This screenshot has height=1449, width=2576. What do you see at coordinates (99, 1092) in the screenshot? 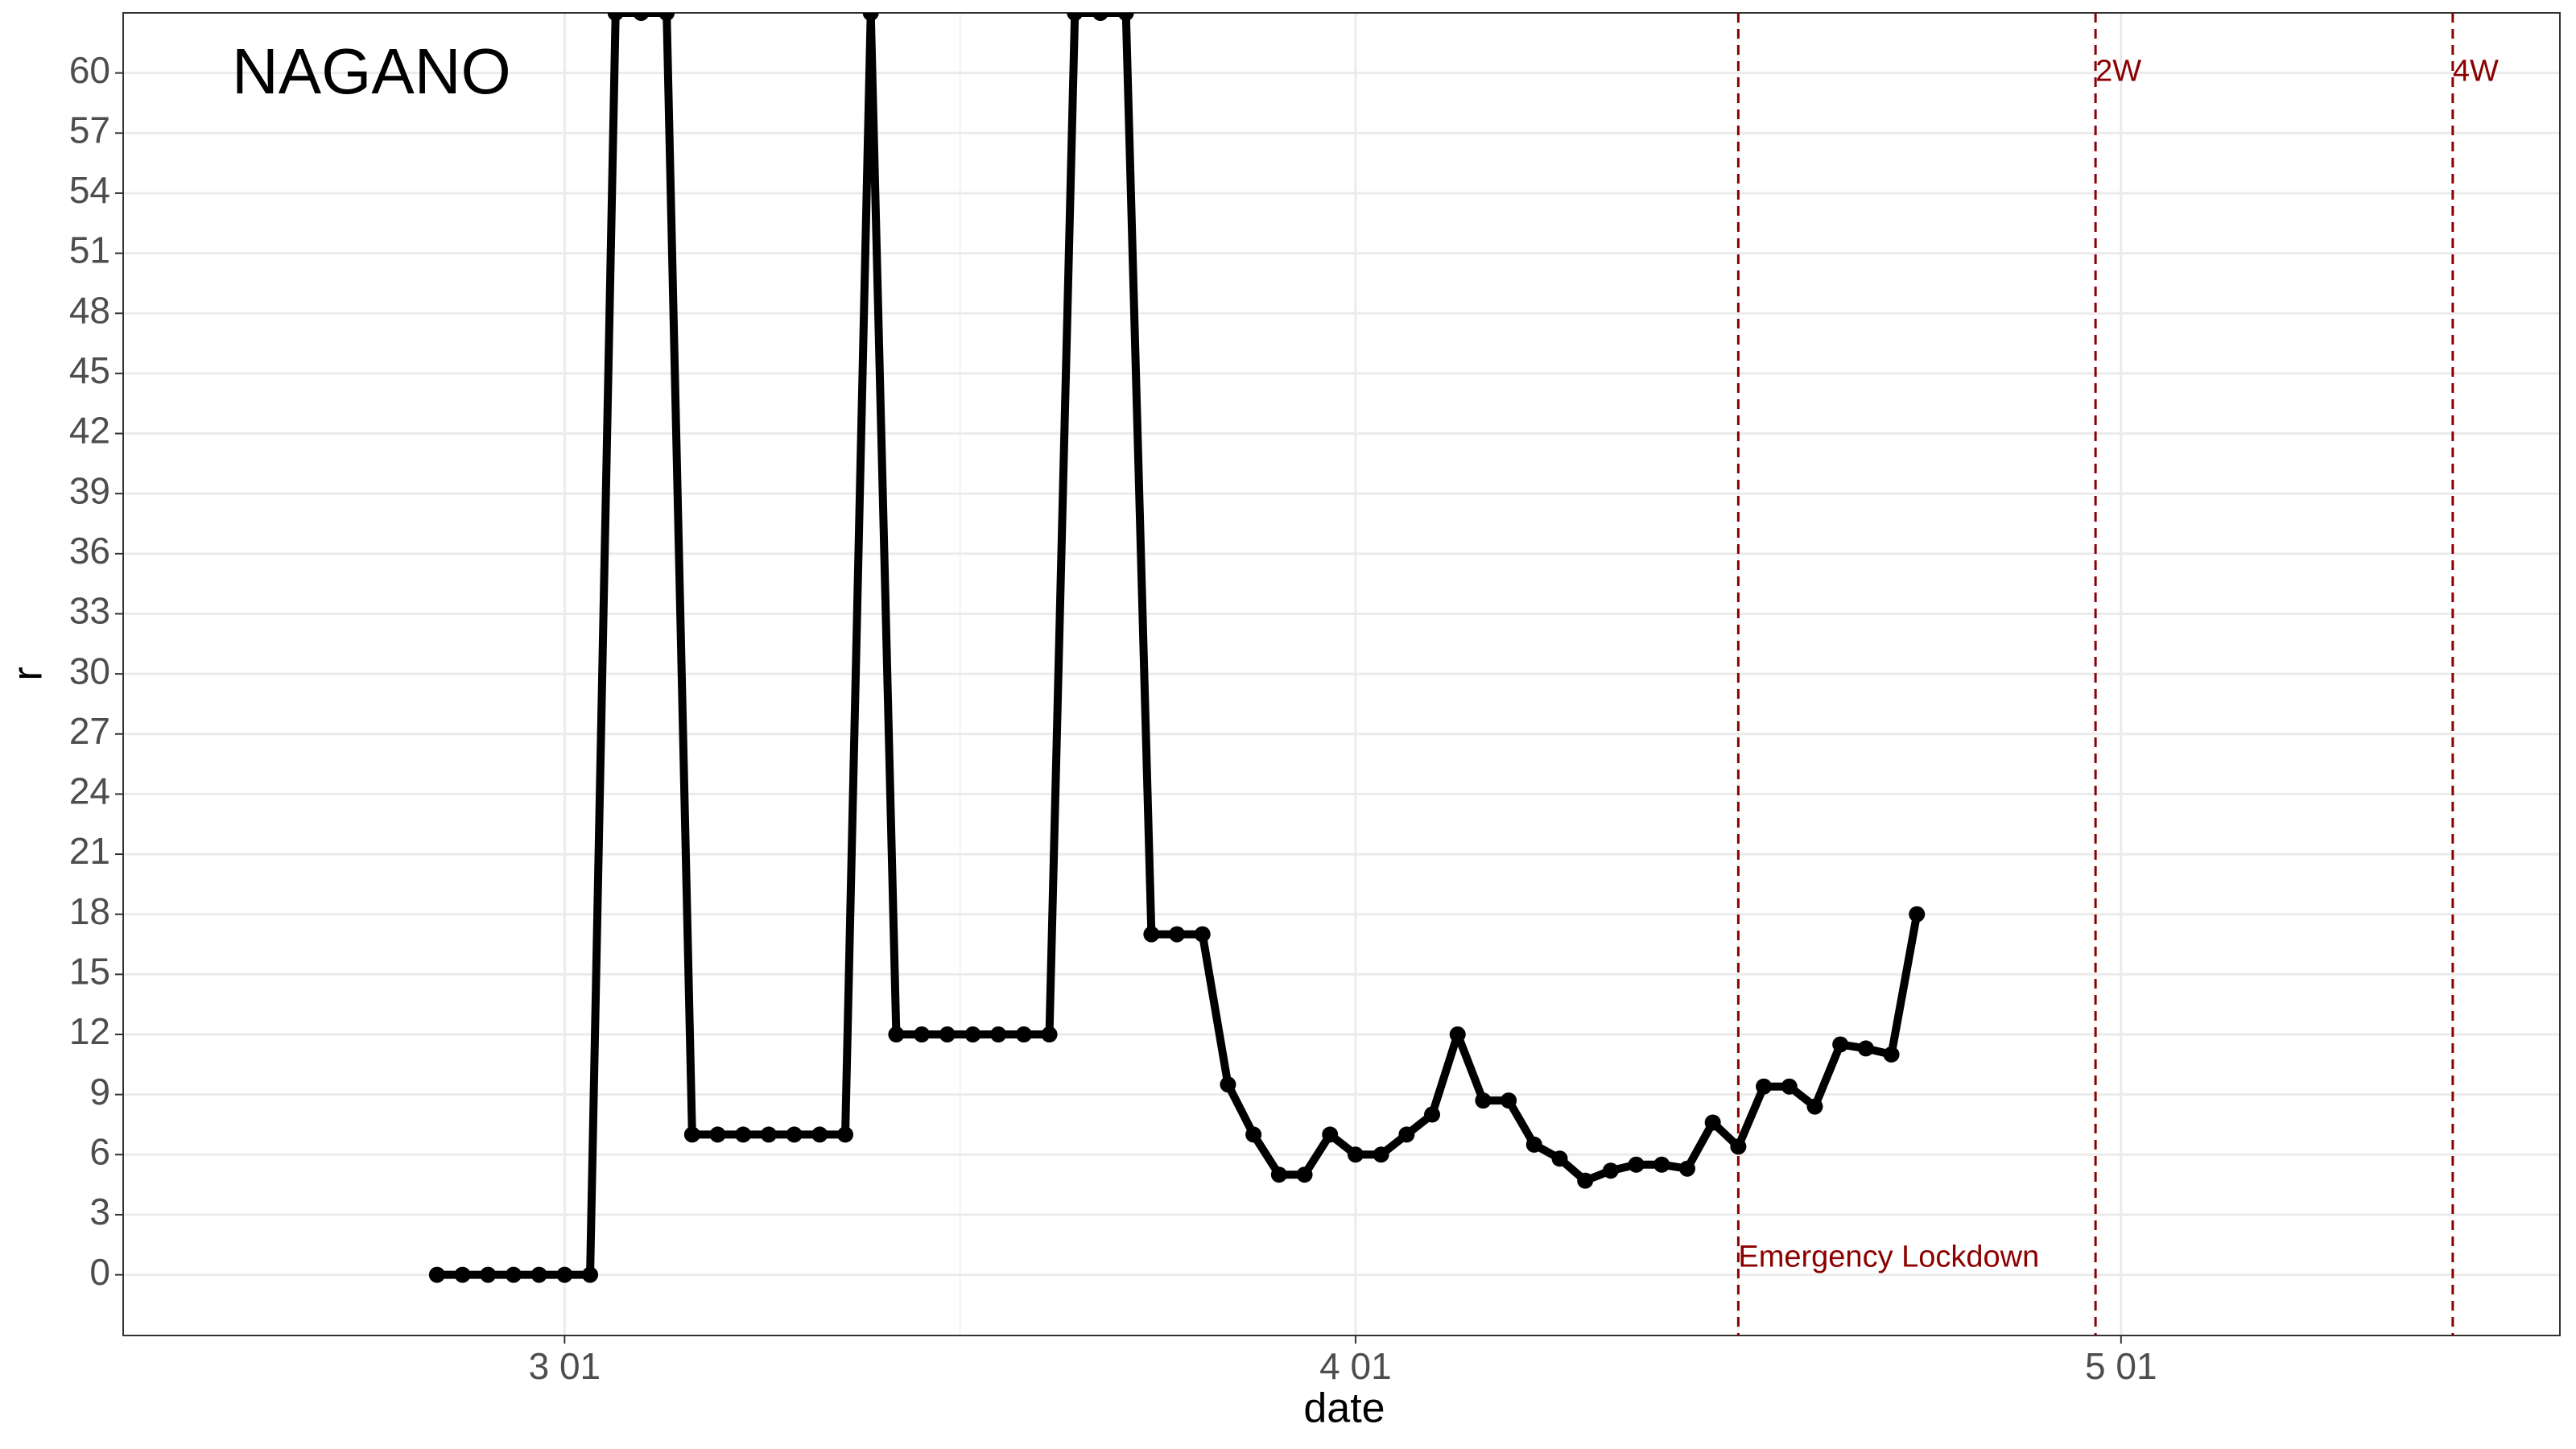
I see `y-tick-label: 9` at bounding box center [99, 1092].